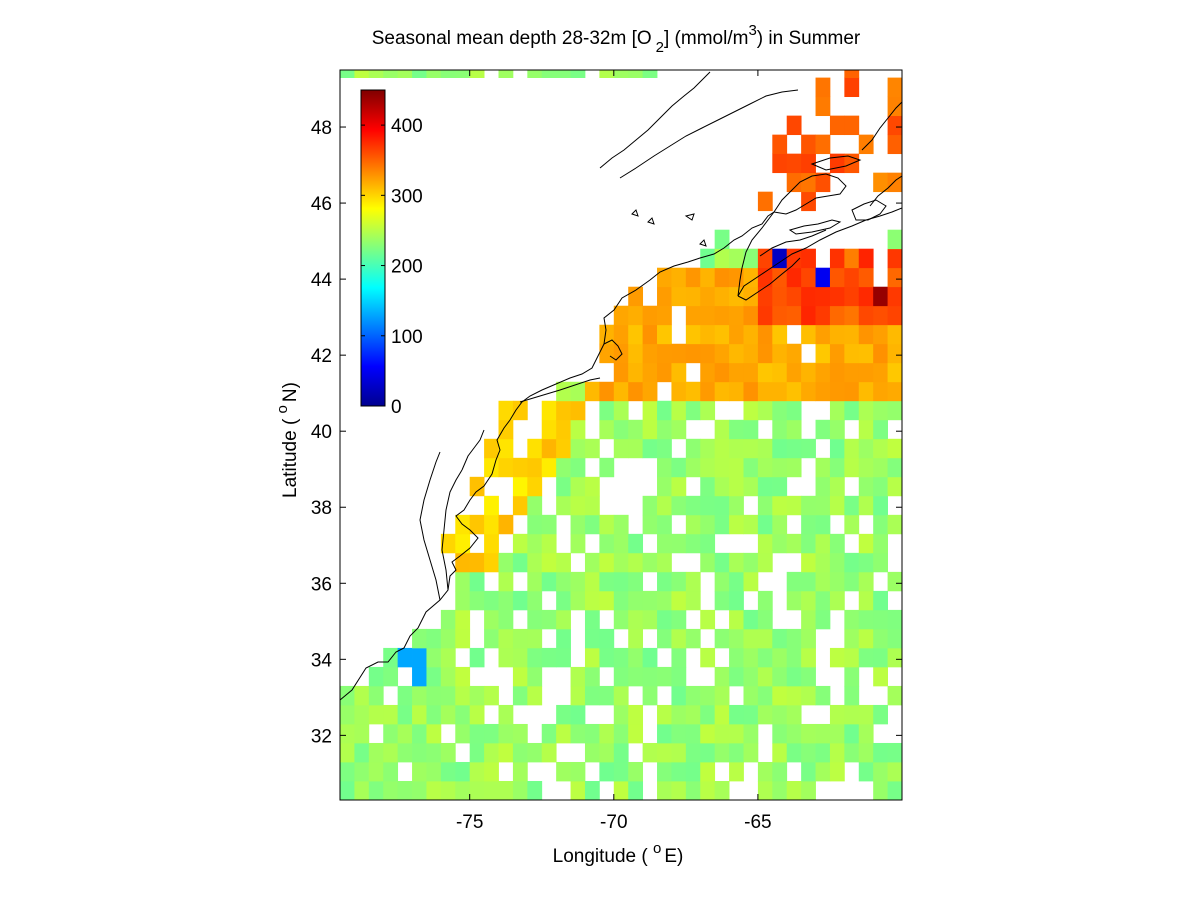 Image resolution: width=1200 pixels, height=900 pixels. I want to click on coastline-newfoundland, so click(881, 154).